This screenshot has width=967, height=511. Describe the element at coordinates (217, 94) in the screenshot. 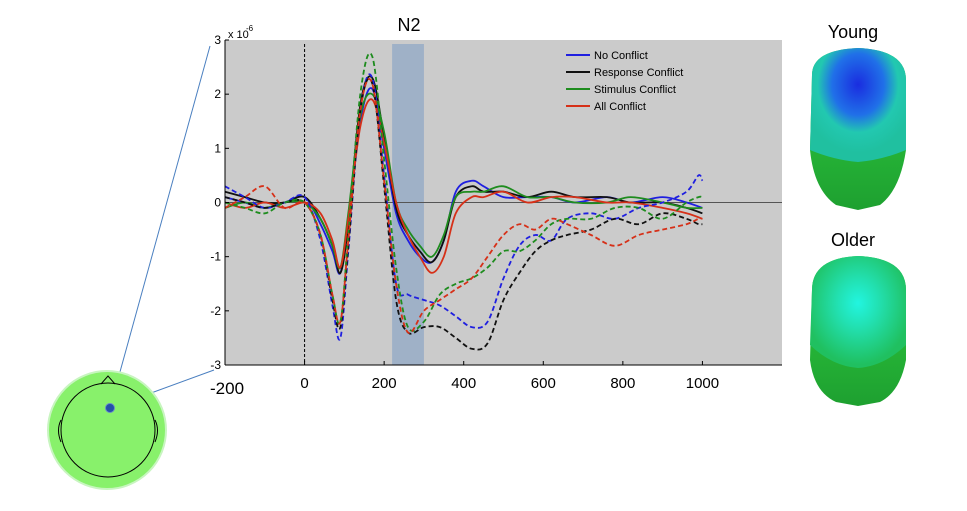

I see `y-tick-label: 2` at that location.